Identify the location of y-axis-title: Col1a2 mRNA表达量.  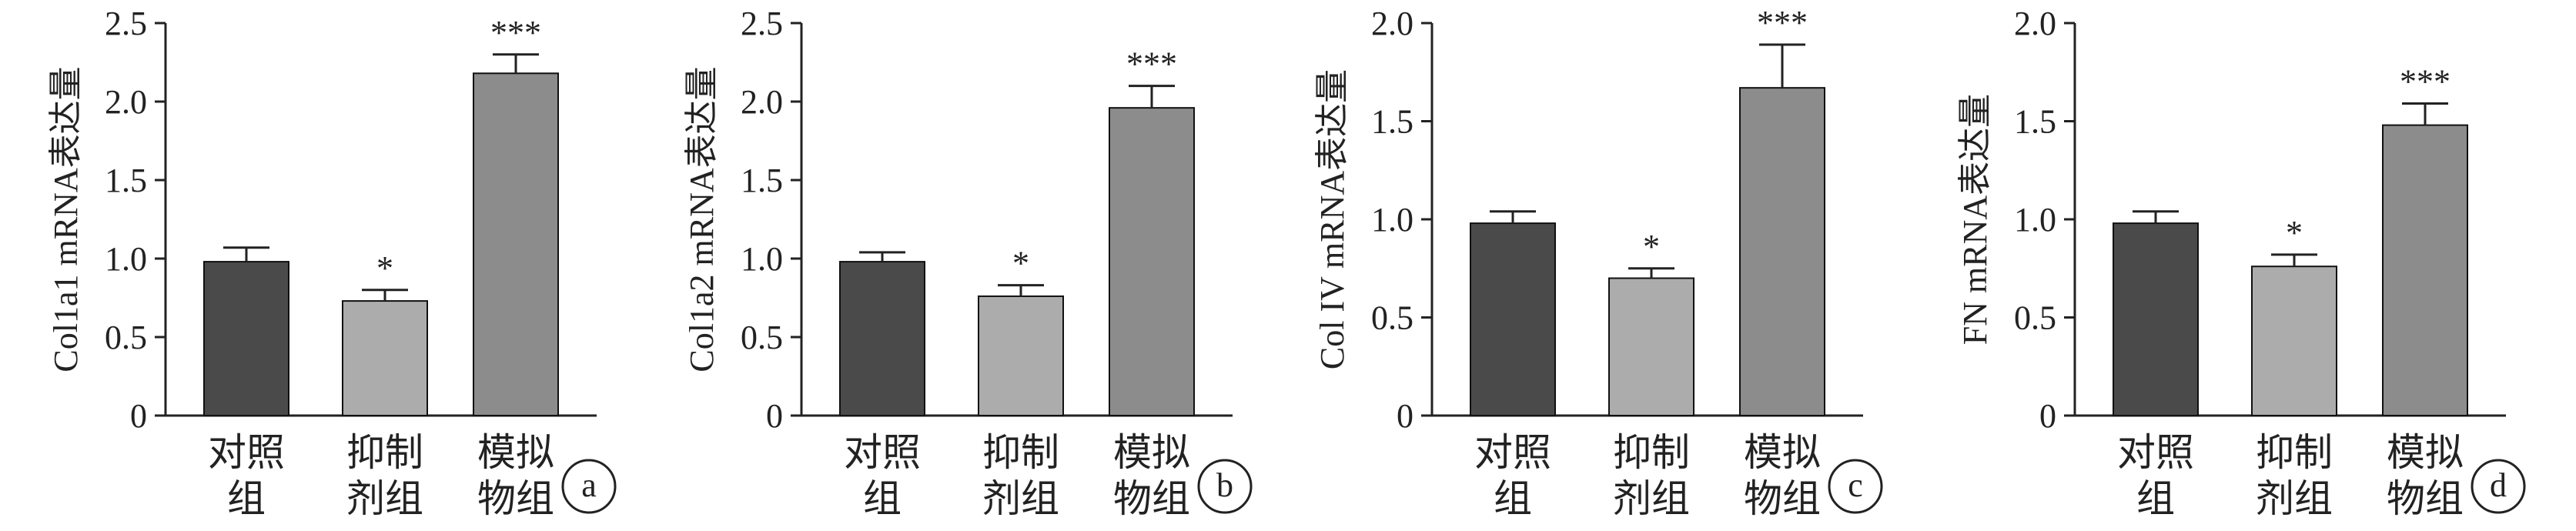
(702, 219).